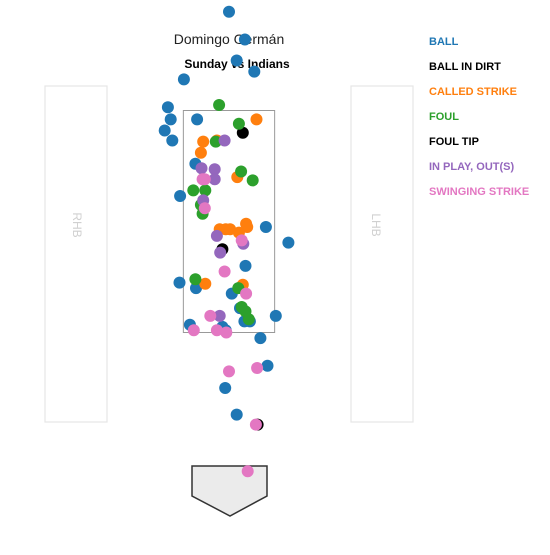  What do you see at coordinates (465, 67) in the screenshot?
I see `legend-item-ball_in_dirt: BALL IN DIRT` at bounding box center [465, 67].